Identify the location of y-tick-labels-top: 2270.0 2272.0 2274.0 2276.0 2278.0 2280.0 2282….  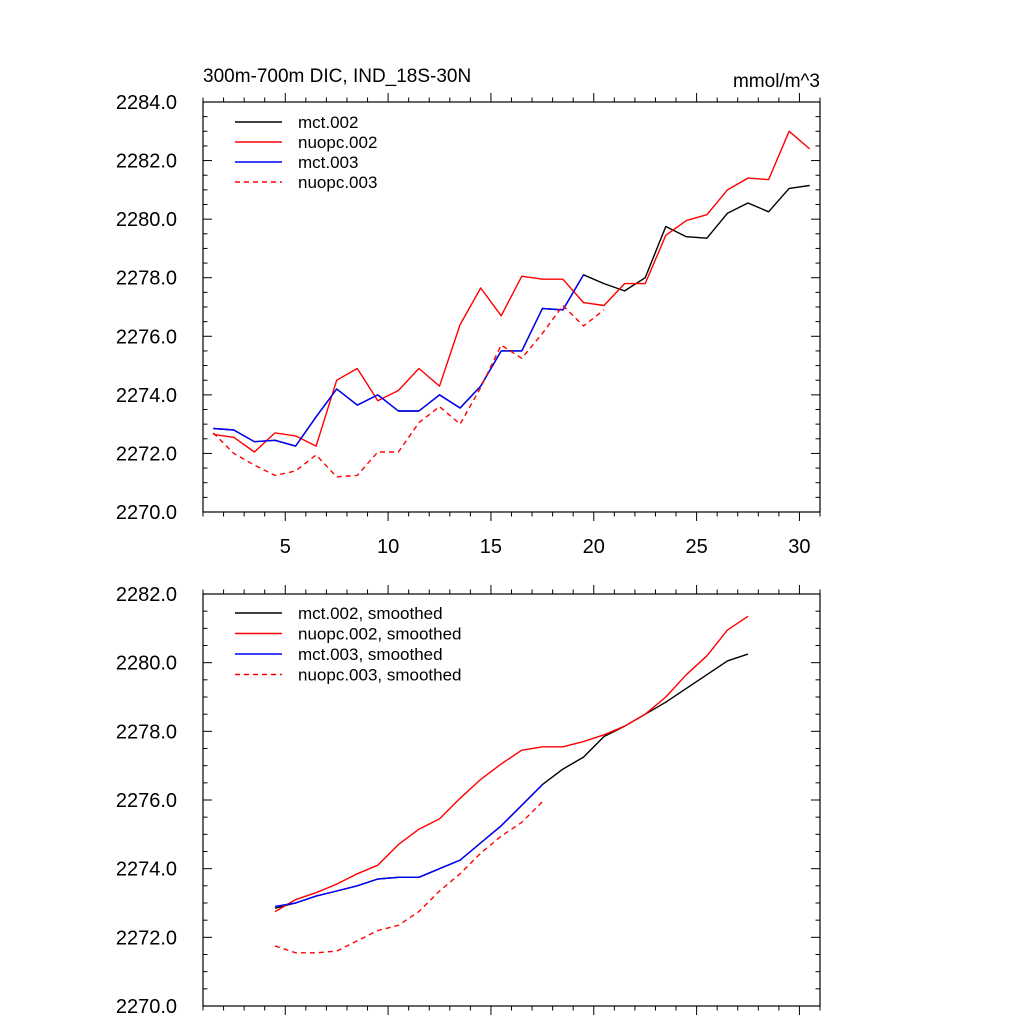
(146, 308).